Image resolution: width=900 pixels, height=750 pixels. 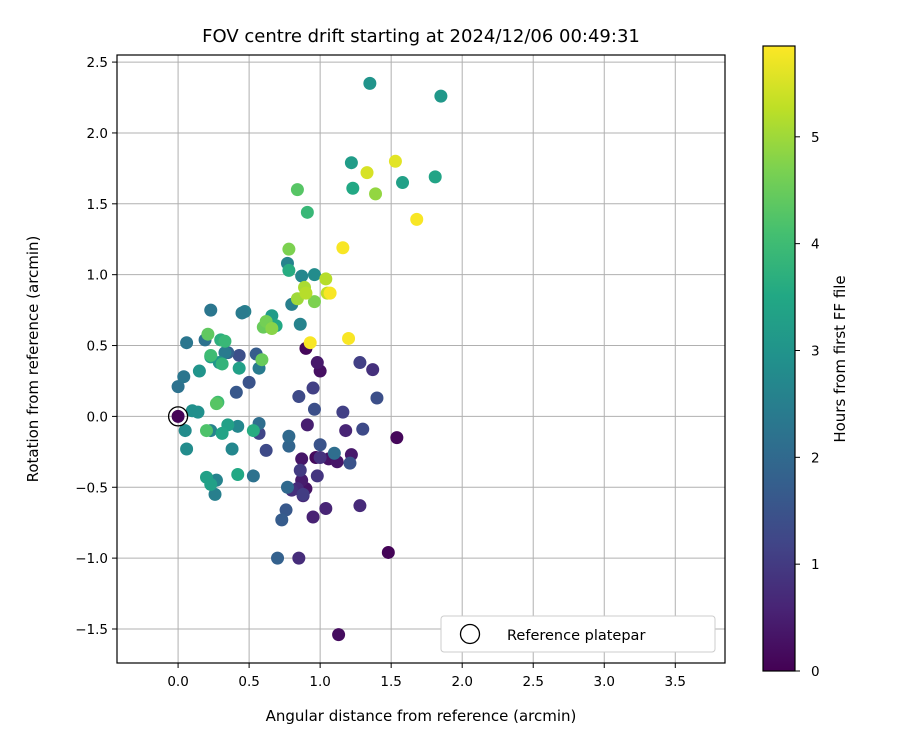 What do you see at coordinates (815, 245) in the screenshot?
I see `colorbar-tick-label: 4` at bounding box center [815, 245].